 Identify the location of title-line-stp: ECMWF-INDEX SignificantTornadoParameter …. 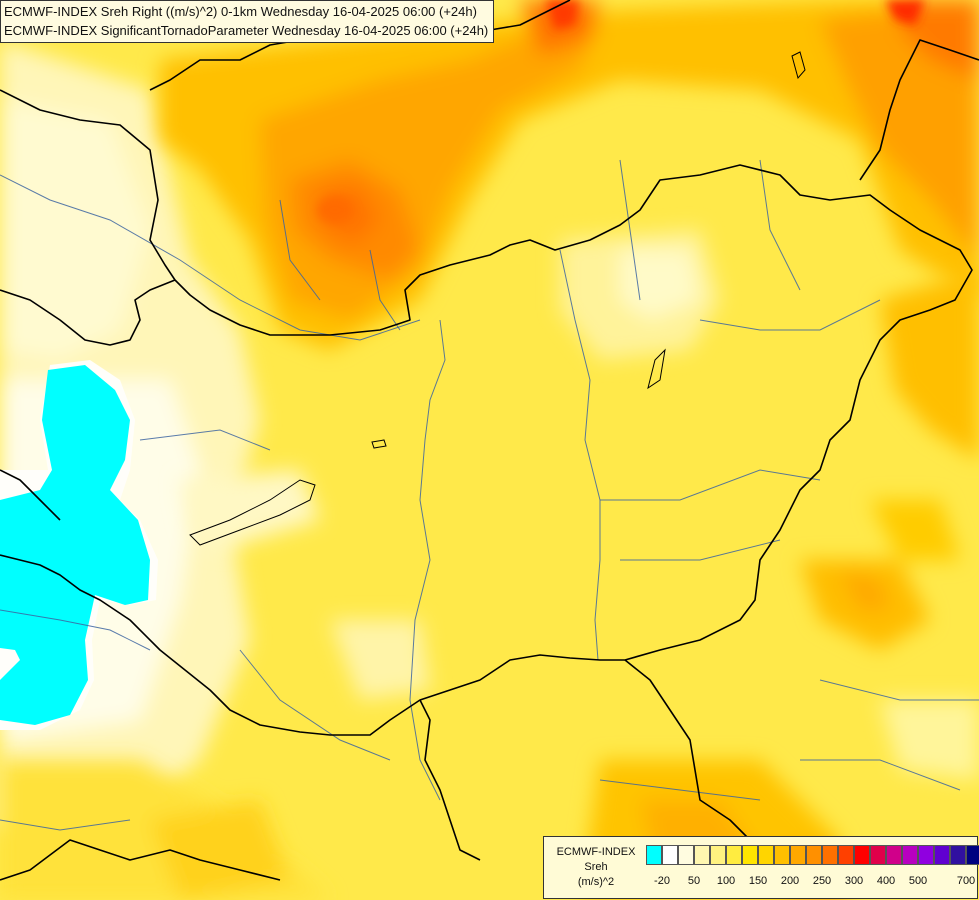
(246, 30).